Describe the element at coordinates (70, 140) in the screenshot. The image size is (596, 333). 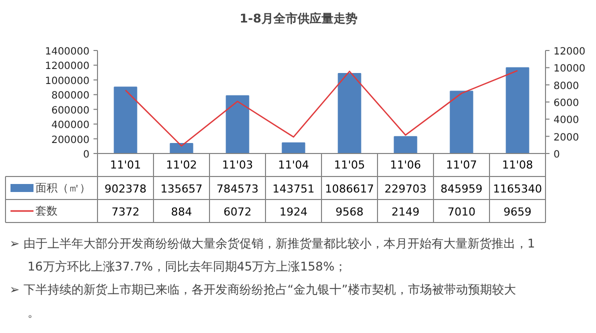
I see `y-tick-label: 200000` at that location.